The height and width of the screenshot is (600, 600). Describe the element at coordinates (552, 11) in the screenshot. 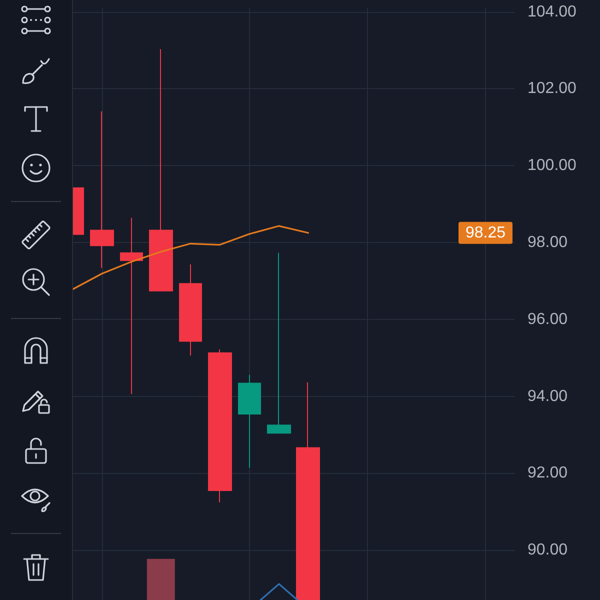

I see `y-tick-label: 104.00` at that location.